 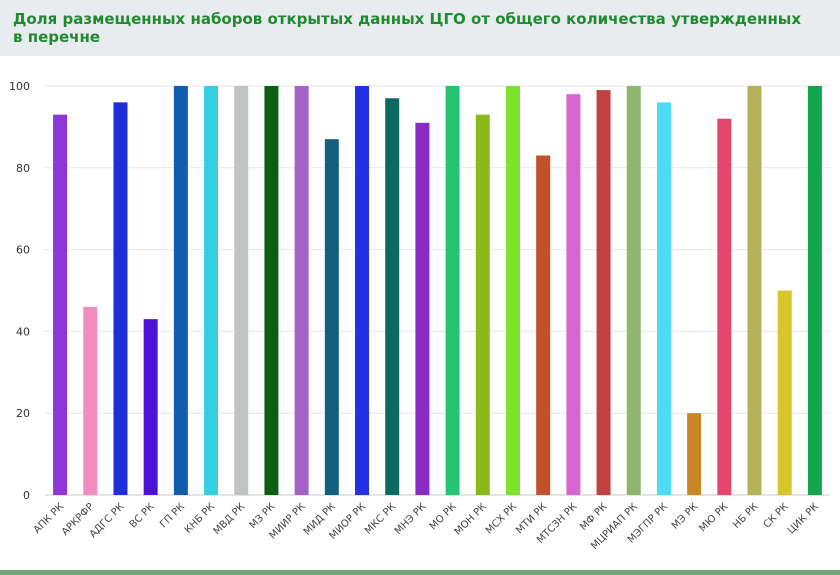 I want to click on chart-header, so click(x=420, y=28).